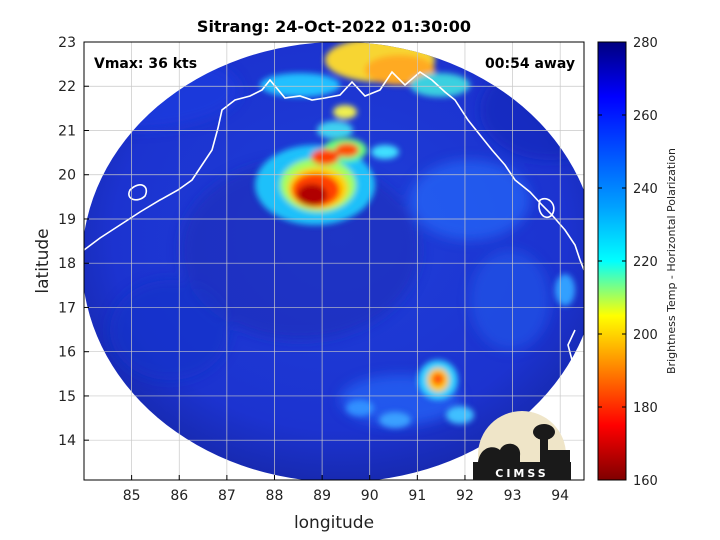  Describe the element at coordinates (544, 432) in the screenshot. I see `logo-tower-icon` at that location.